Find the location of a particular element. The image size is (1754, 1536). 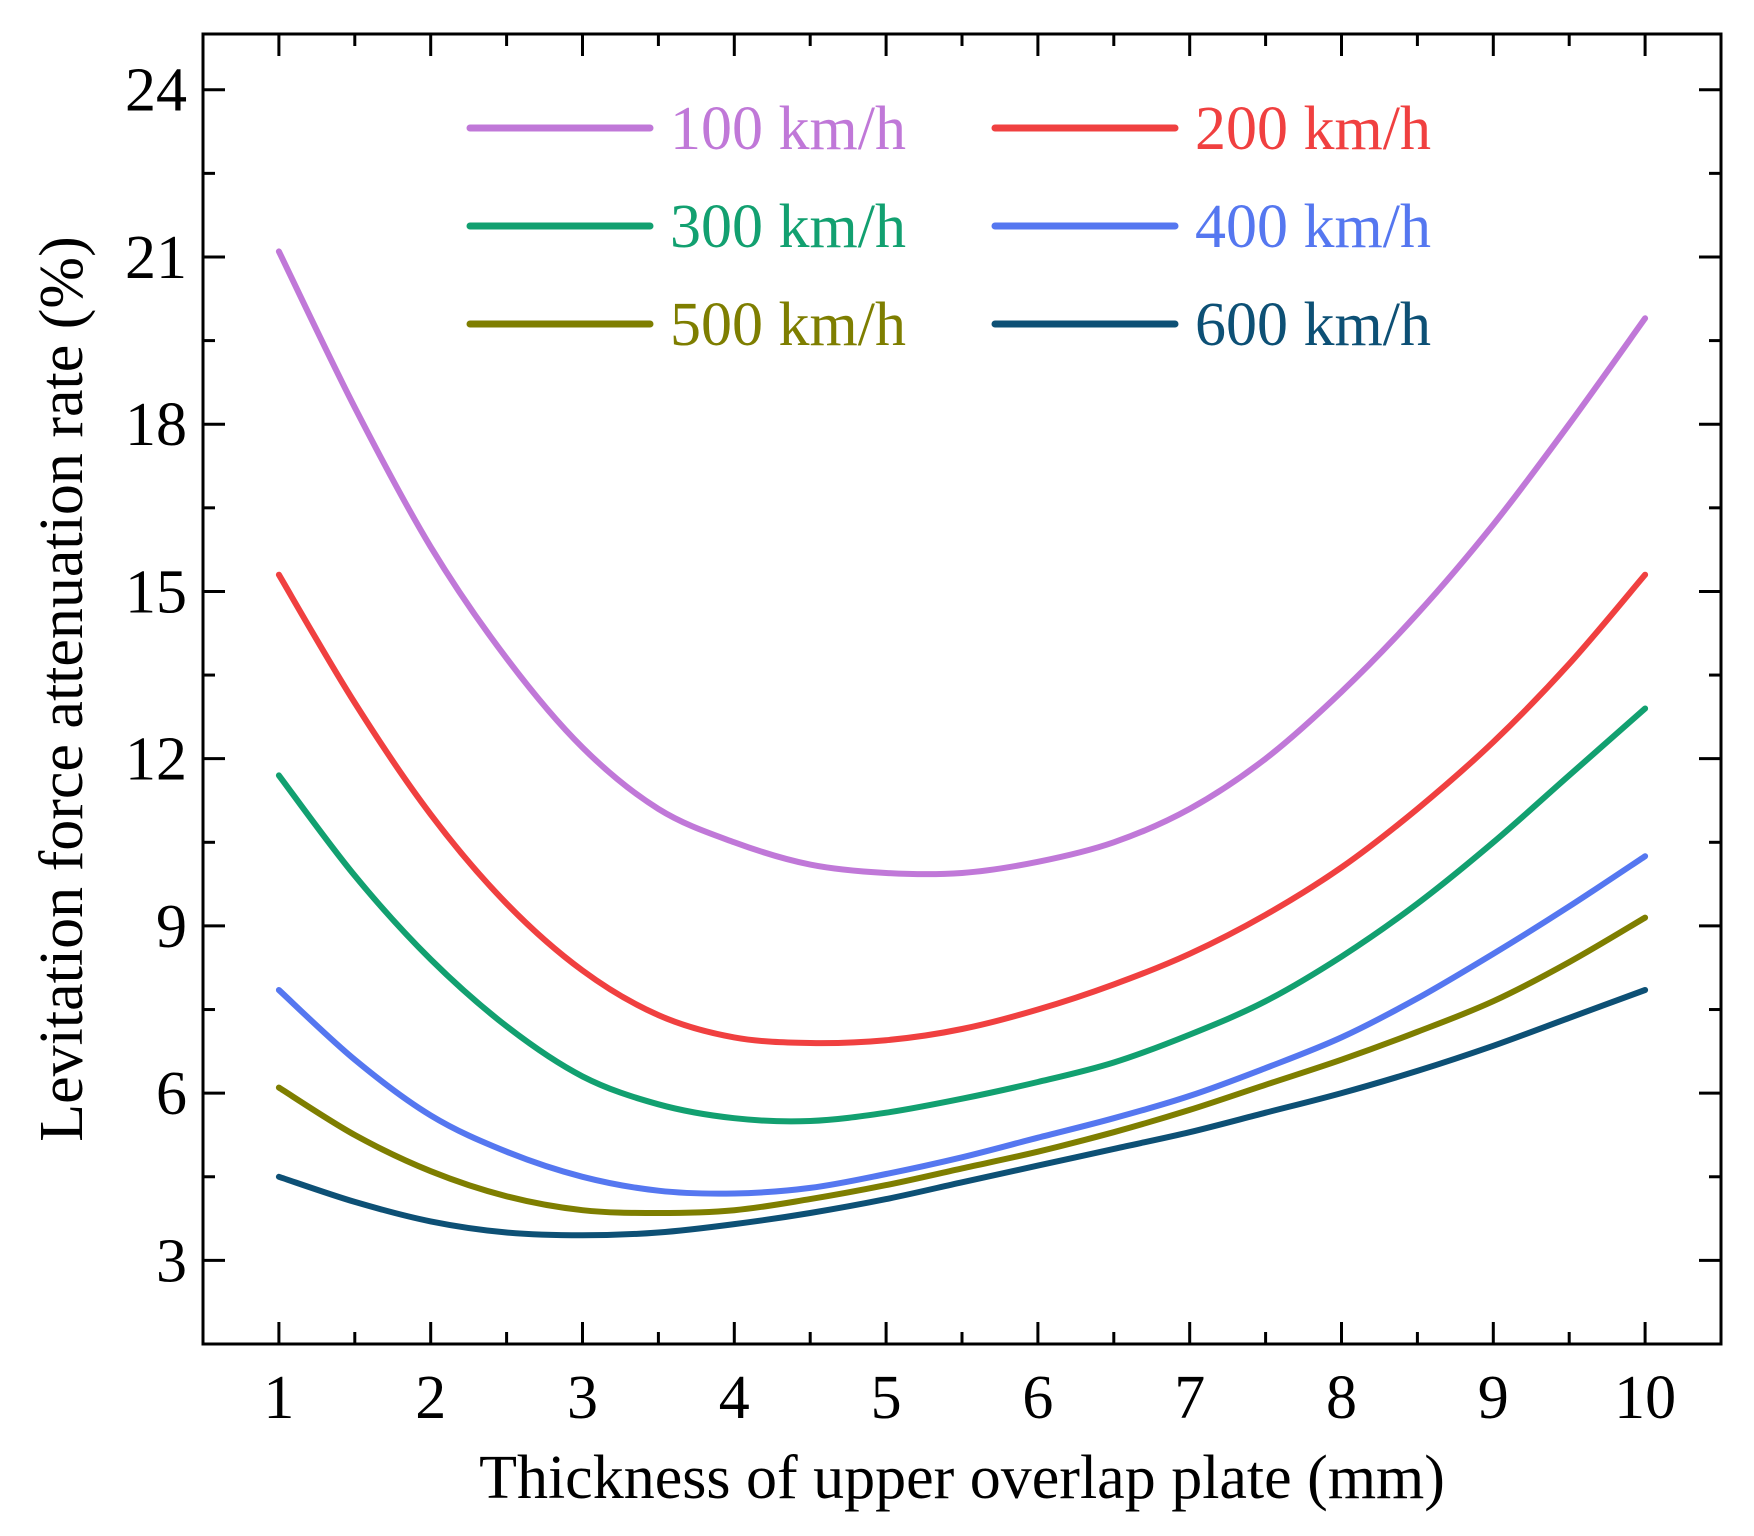

y-tick-label: 6 is located at coordinates (171, 1094).